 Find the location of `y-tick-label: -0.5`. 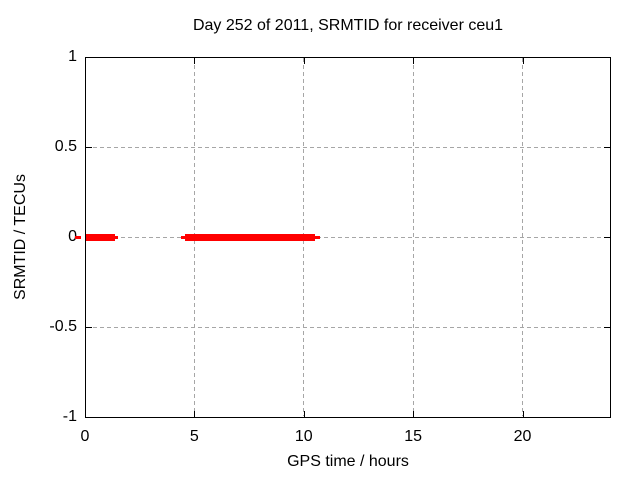

y-tick-label: -0.5 is located at coordinates (63, 326).